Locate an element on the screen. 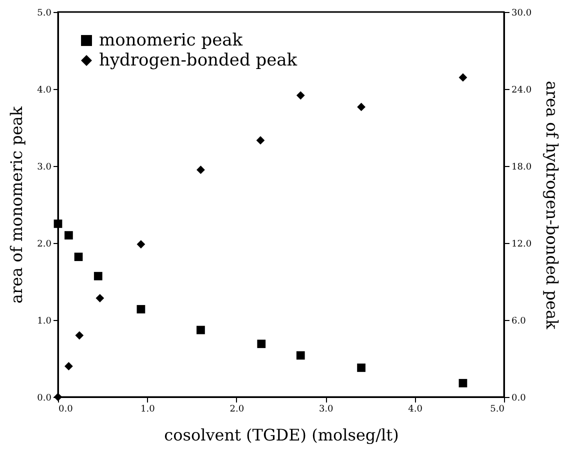  y2-tick-label: 30.0 is located at coordinates (522, 13).